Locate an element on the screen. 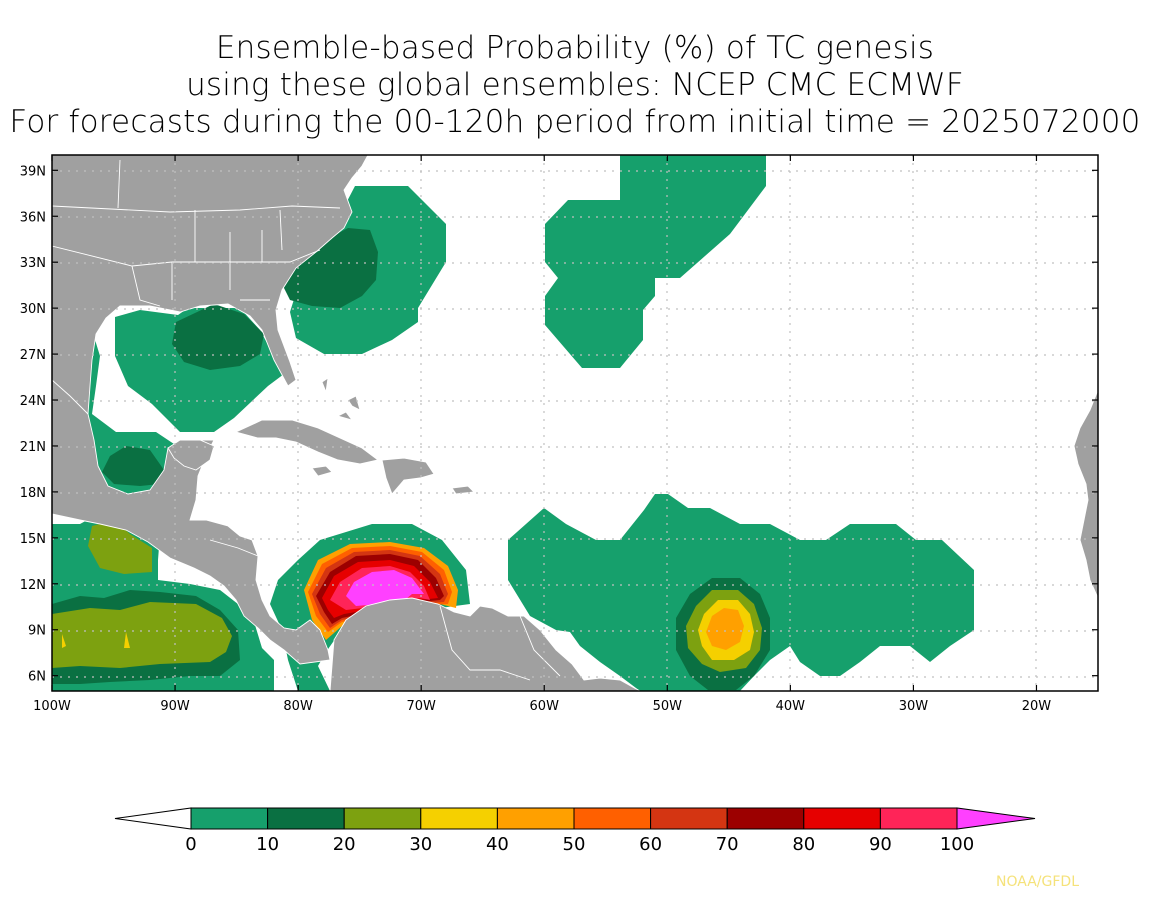 The width and height of the screenshot is (1150, 924). lat-tick-label: 12N is located at coordinates (33, 585).